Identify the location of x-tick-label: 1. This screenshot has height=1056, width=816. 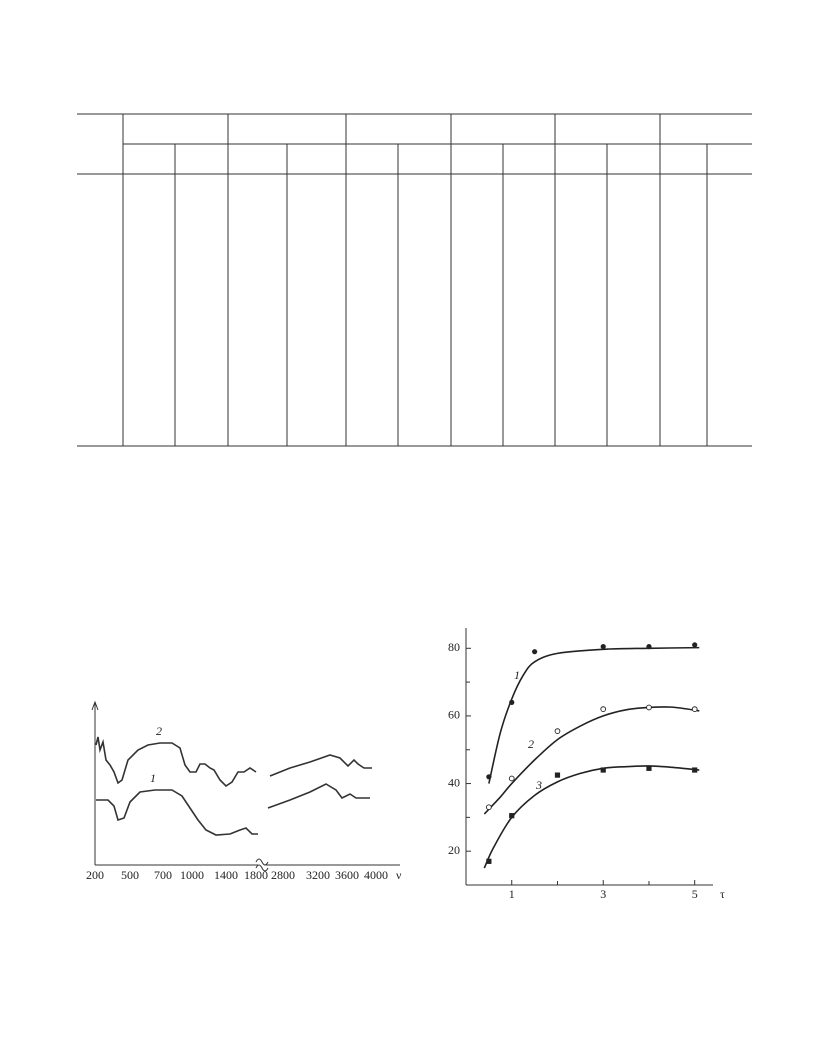
(512, 894).